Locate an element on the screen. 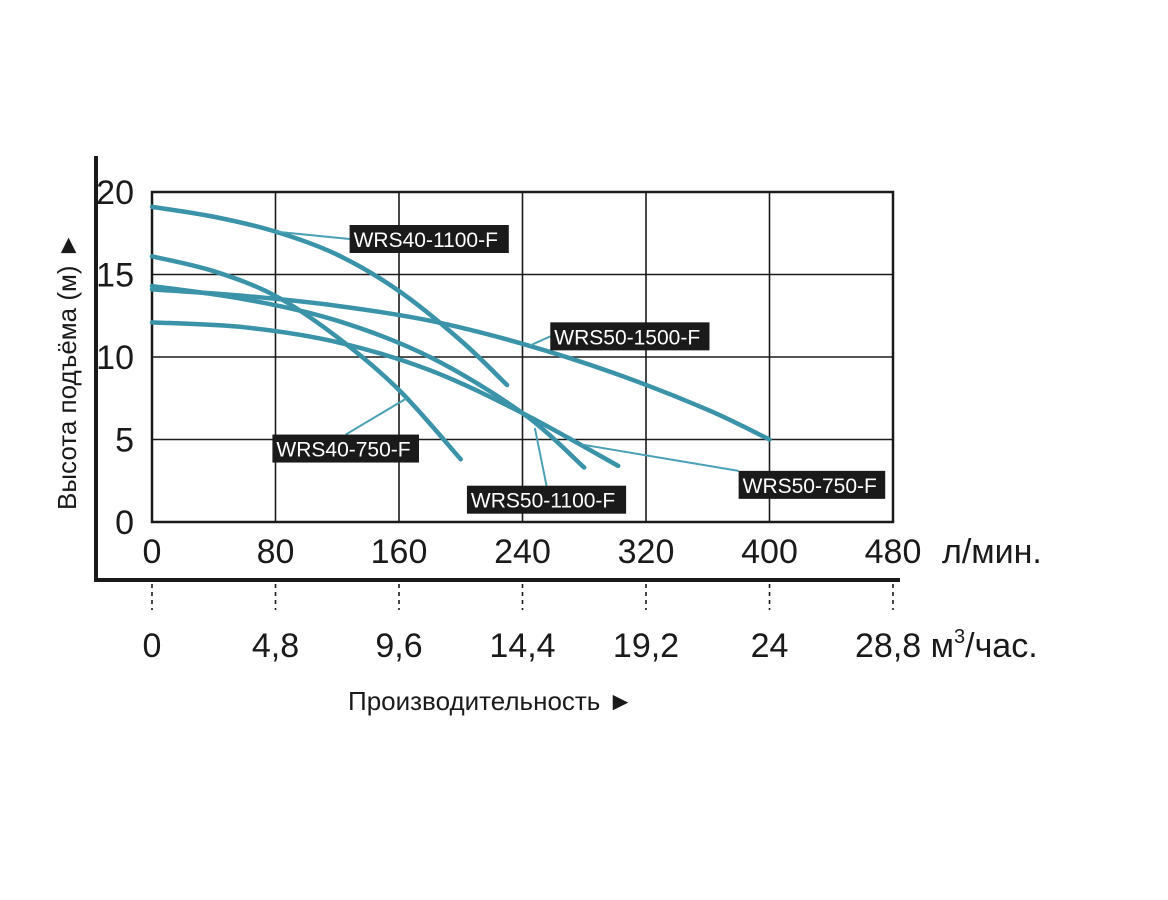 This screenshot has height=900, width=1168. x2-tick-label: 24 is located at coordinates (770, 646).